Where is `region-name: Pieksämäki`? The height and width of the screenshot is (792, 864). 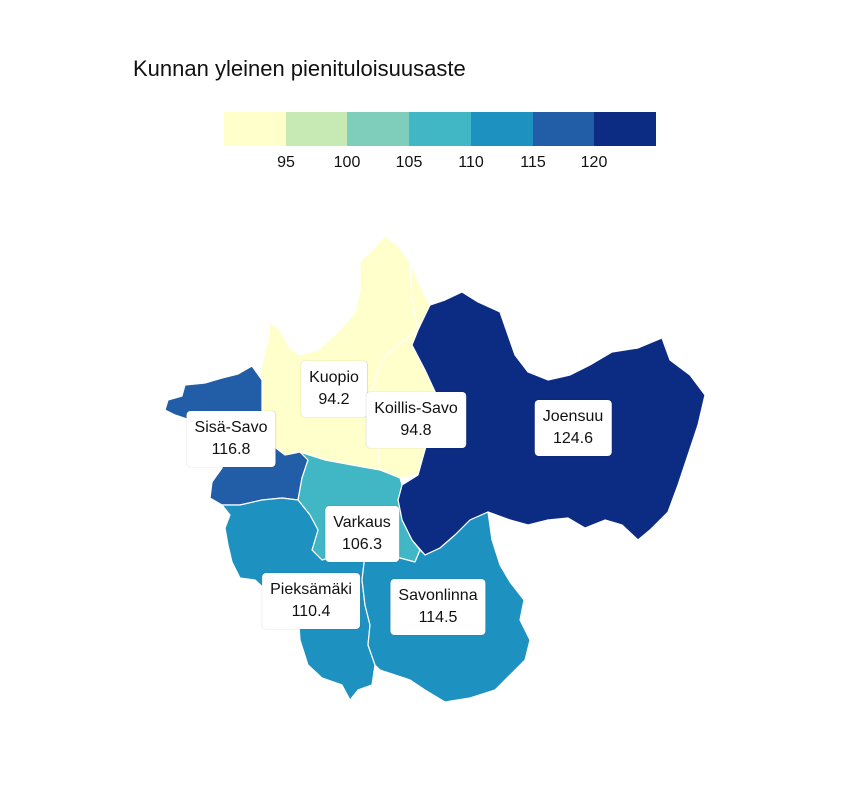
region-name: Pieksämäki is located at coordinates (311, 589).